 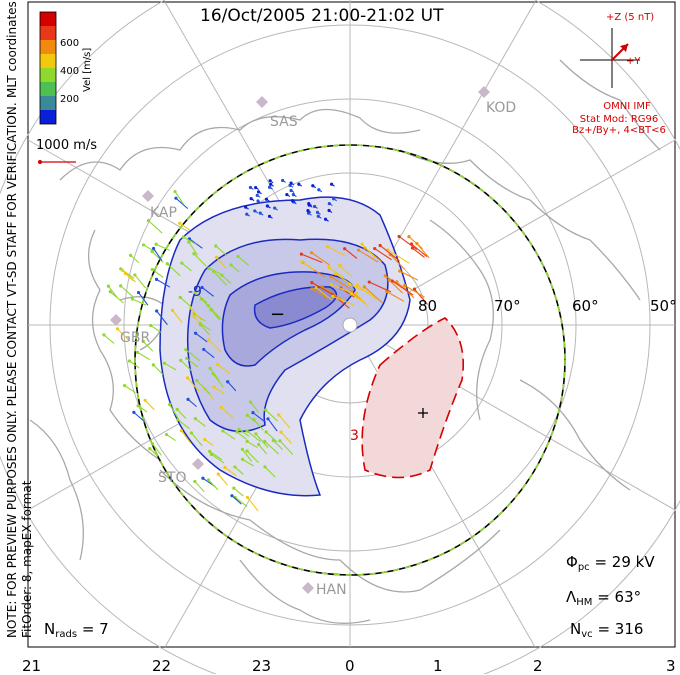 I want to click on mlt-label-23: 23, so click(x=262, y=666).